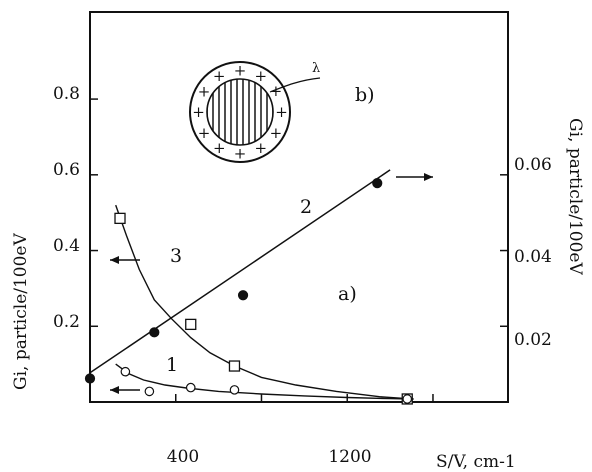  Describe the element at coordinates (349, 457) in the screenshot. I see `x-tick-label: 1200` at that location.